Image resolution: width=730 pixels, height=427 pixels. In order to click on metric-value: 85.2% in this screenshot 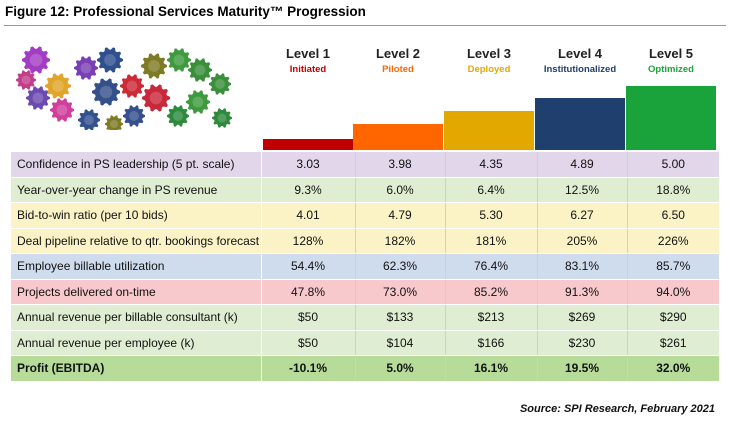, I will do `click(490, 291)`.